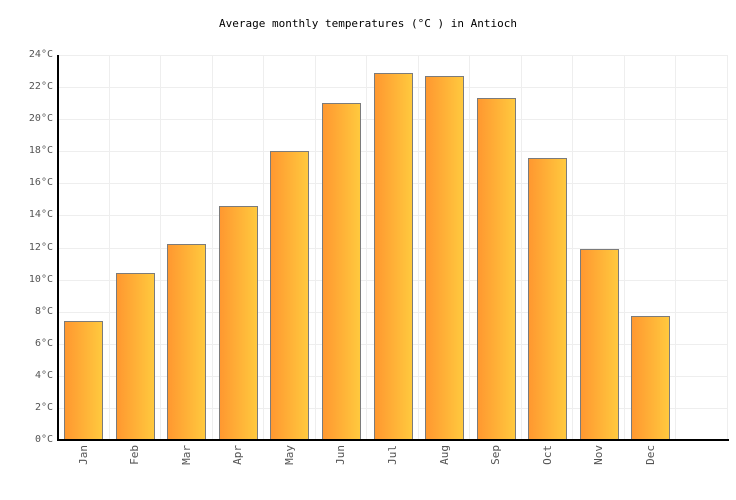  Describe the element at coordinates (341, 271) in the screenshot. I see `bar-jun` at that location.